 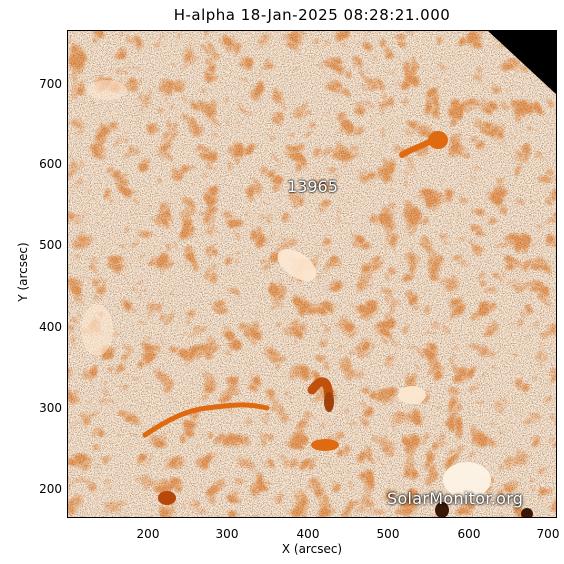 I want to click on y-tick-label: 300, so click(x=50, y=408).